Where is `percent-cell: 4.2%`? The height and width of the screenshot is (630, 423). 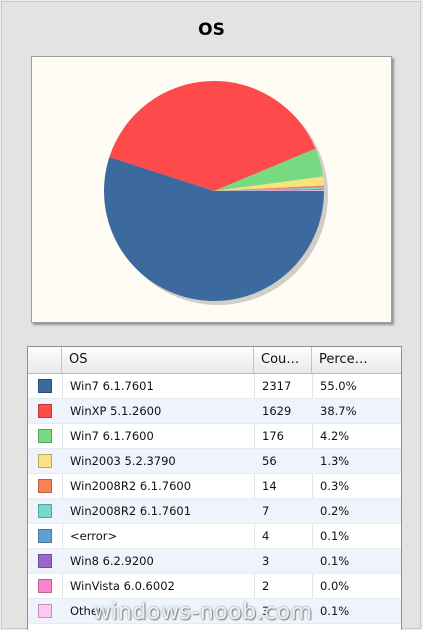
percent-cell: 4.2% is located at coordinates (335, 436).